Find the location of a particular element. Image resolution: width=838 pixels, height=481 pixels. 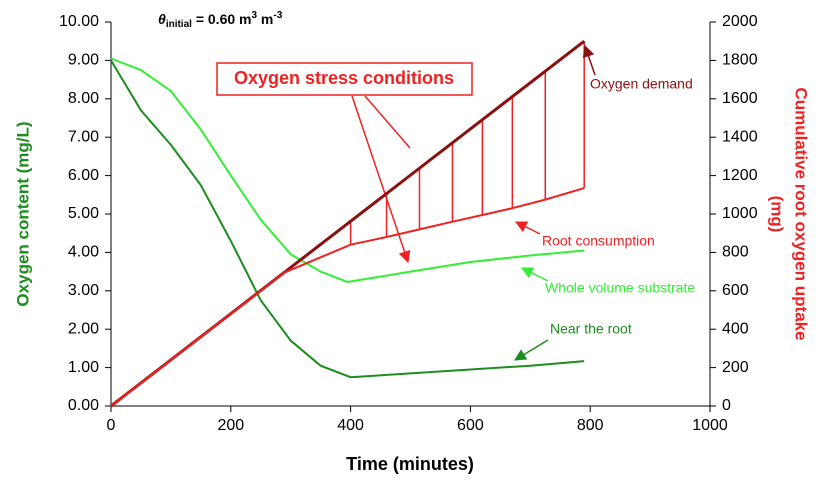

y-tick-label: 2.00 is located at coordinates (83, 328).